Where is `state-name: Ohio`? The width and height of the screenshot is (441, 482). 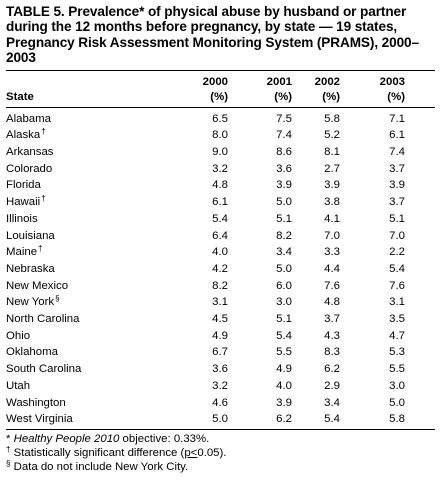
state-name: Ohio is located at coordinates (18, 335).